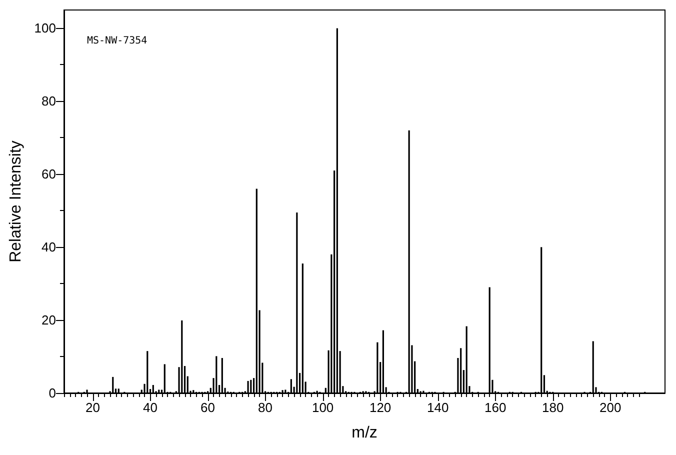 The width and height of the screenshot is (676, 455). I want to click on x-tick-label: 60, so click(208, 407).